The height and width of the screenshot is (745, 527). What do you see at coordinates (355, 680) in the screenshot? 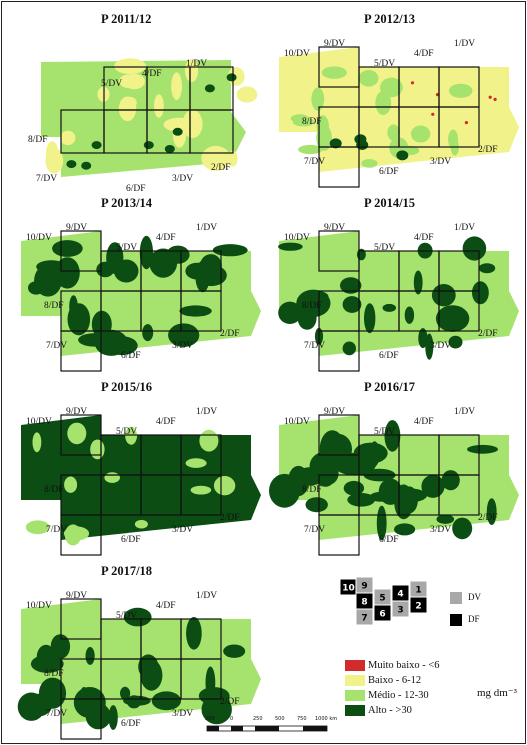
I see `legend-swatch` at bounding box center [355, 680].